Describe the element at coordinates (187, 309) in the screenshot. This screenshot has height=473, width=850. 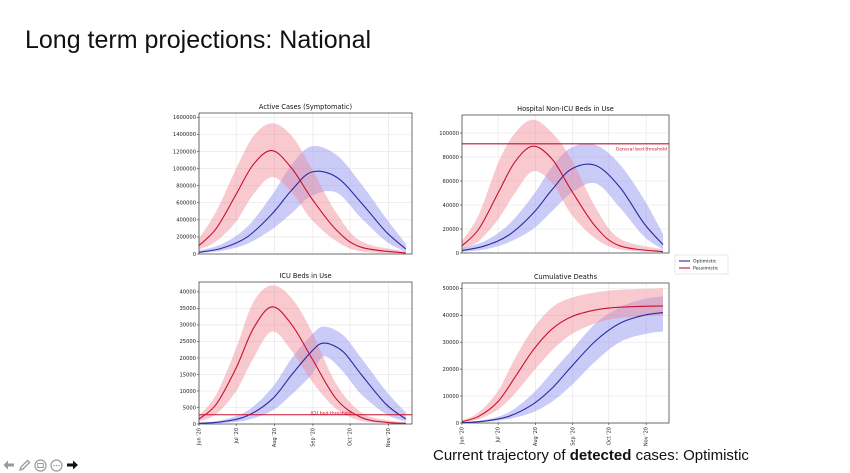
I see `y-tick-label: 35000` at that location.